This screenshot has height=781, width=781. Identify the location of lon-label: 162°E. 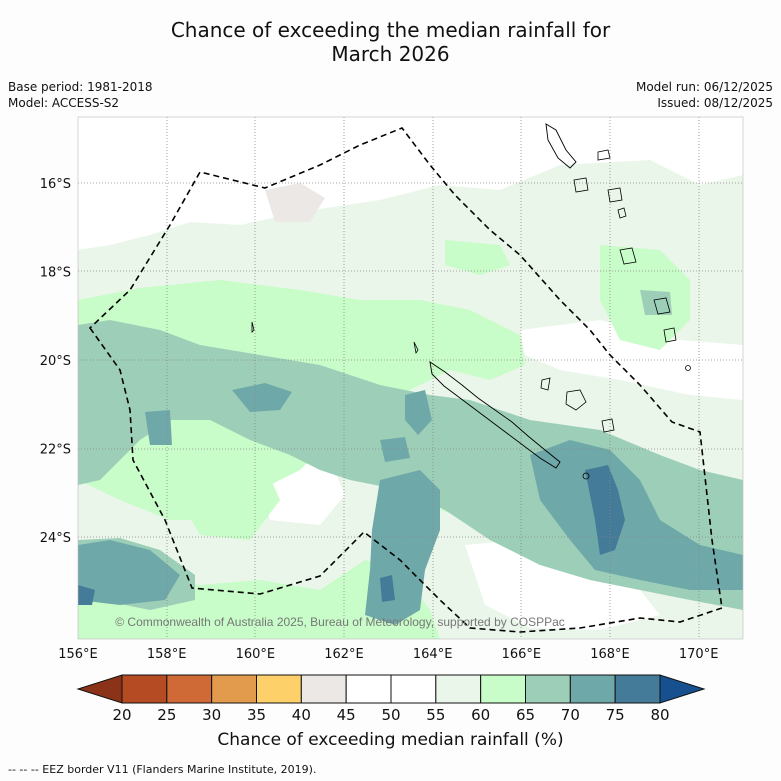
(344, 654).